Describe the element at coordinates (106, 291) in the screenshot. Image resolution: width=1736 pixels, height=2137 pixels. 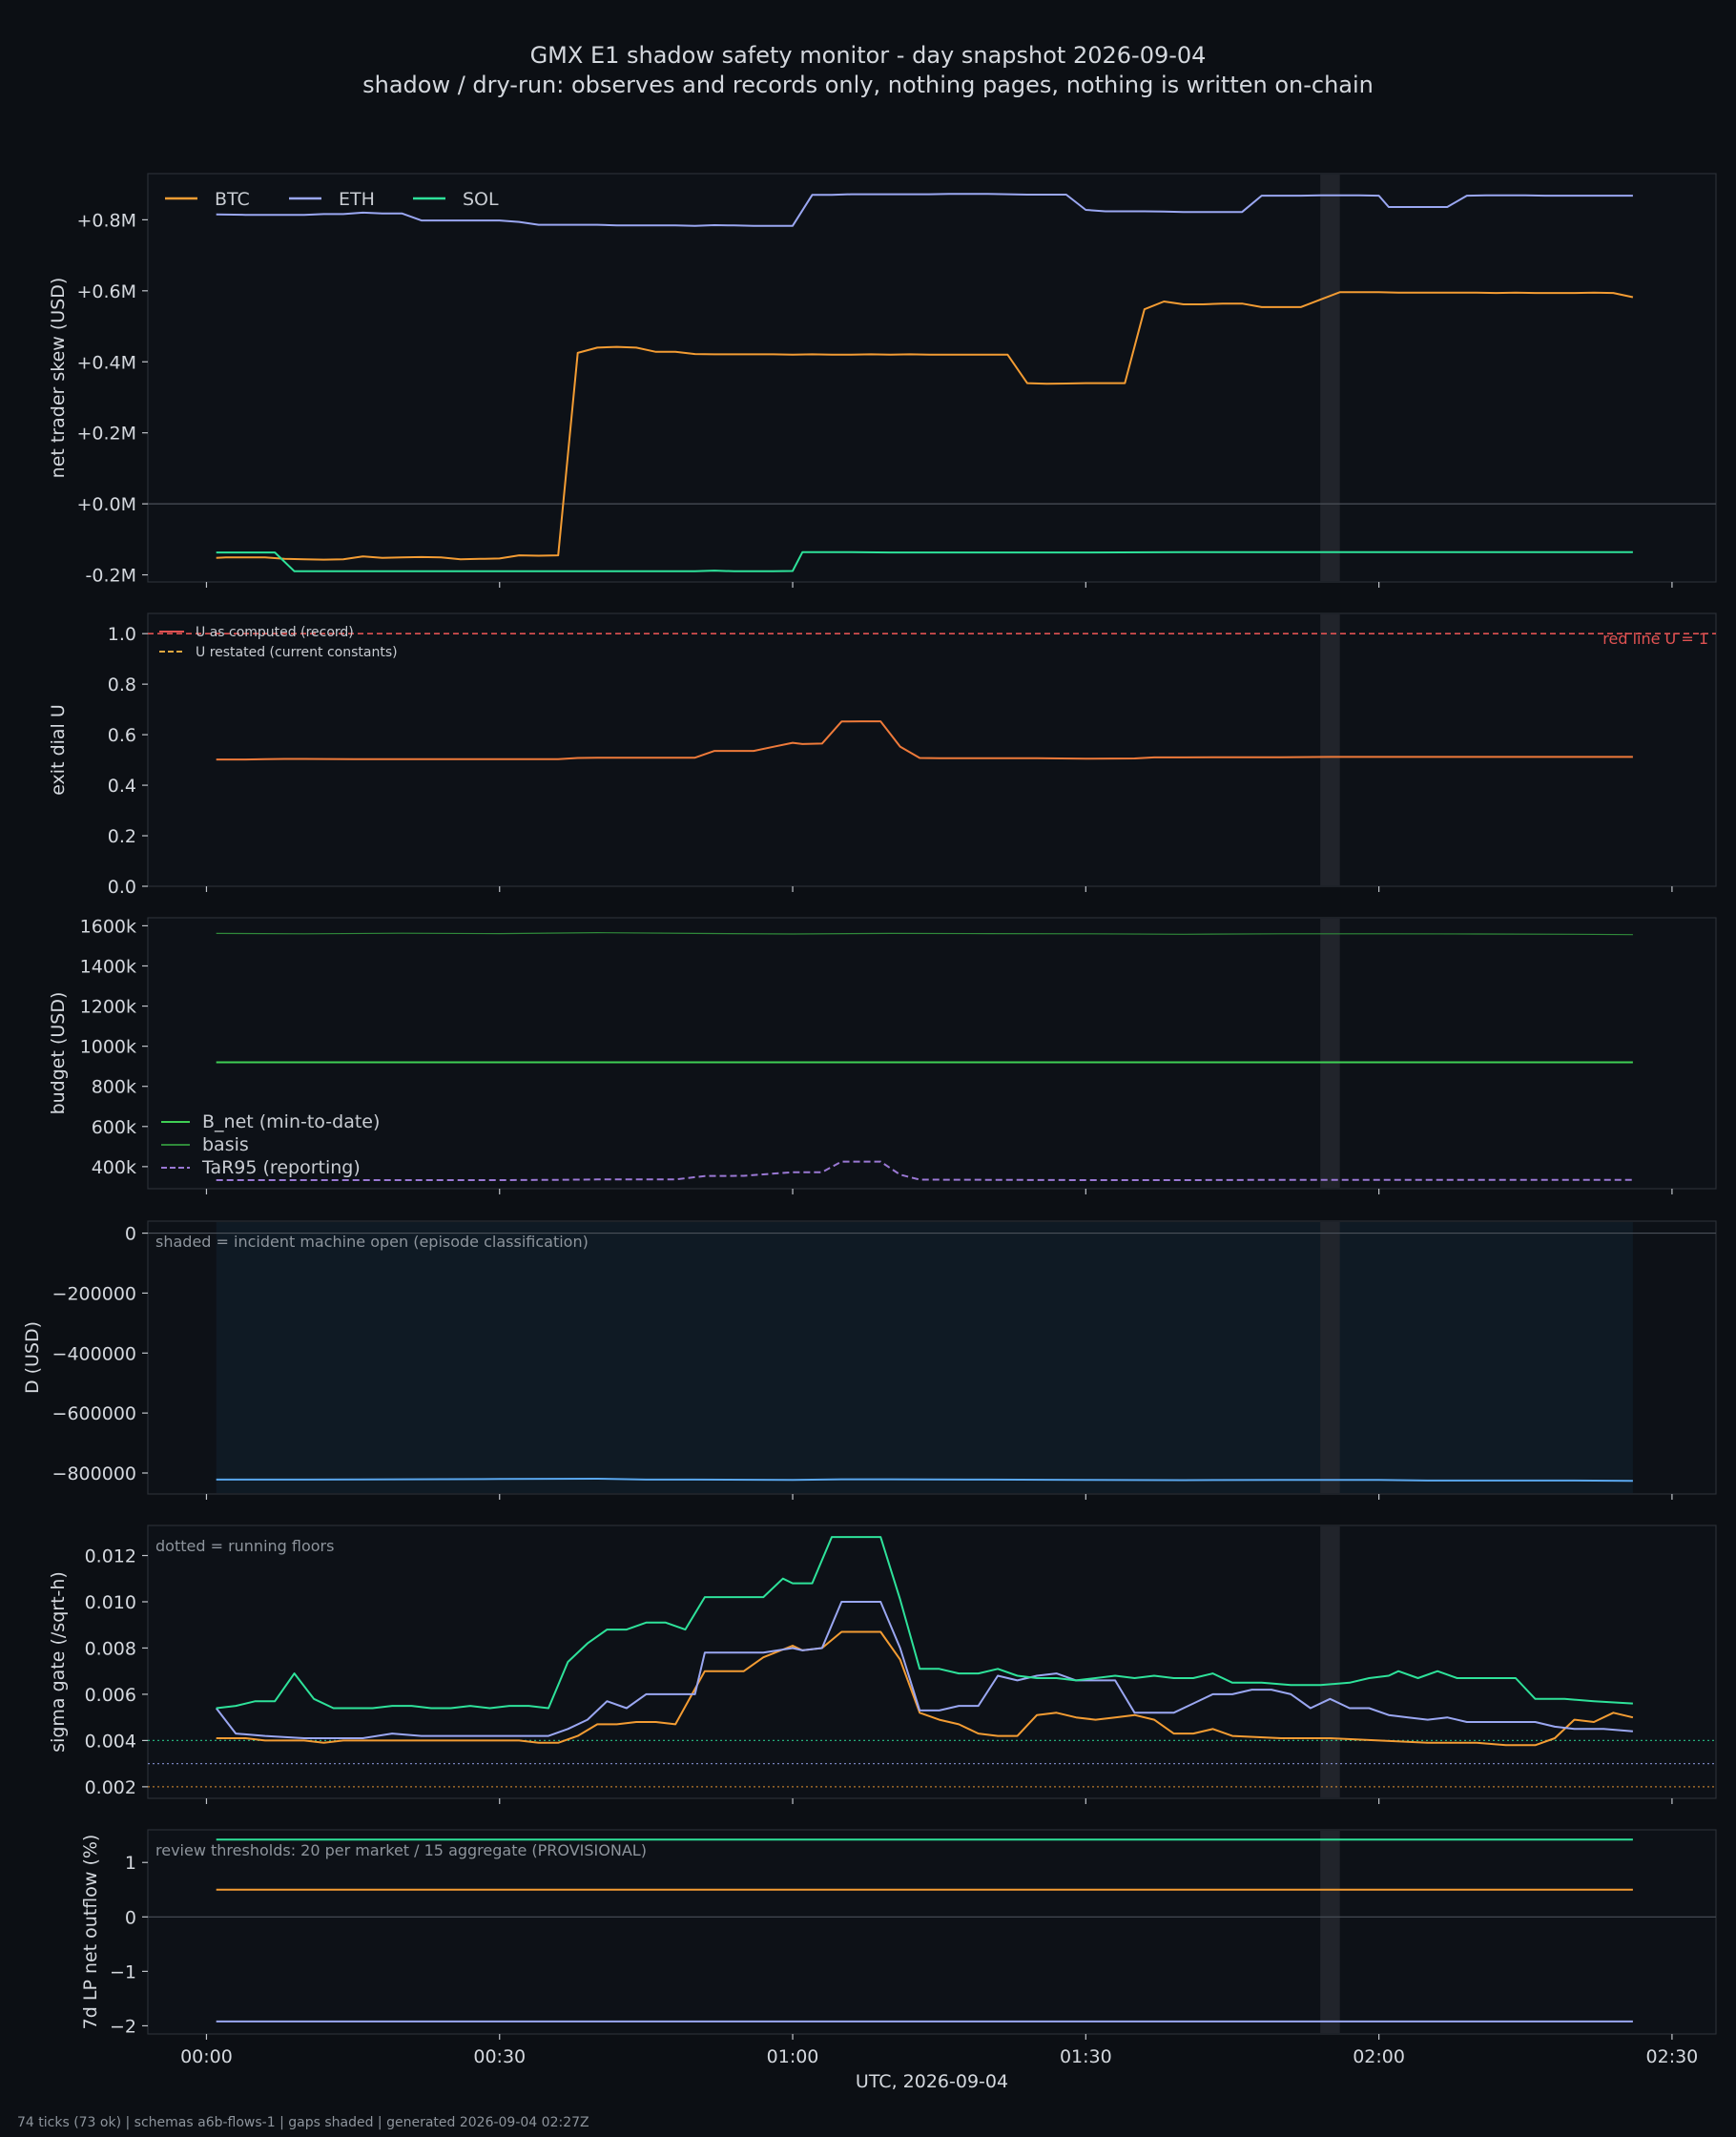
I see `y-tick-label: +0.6M` at that location.